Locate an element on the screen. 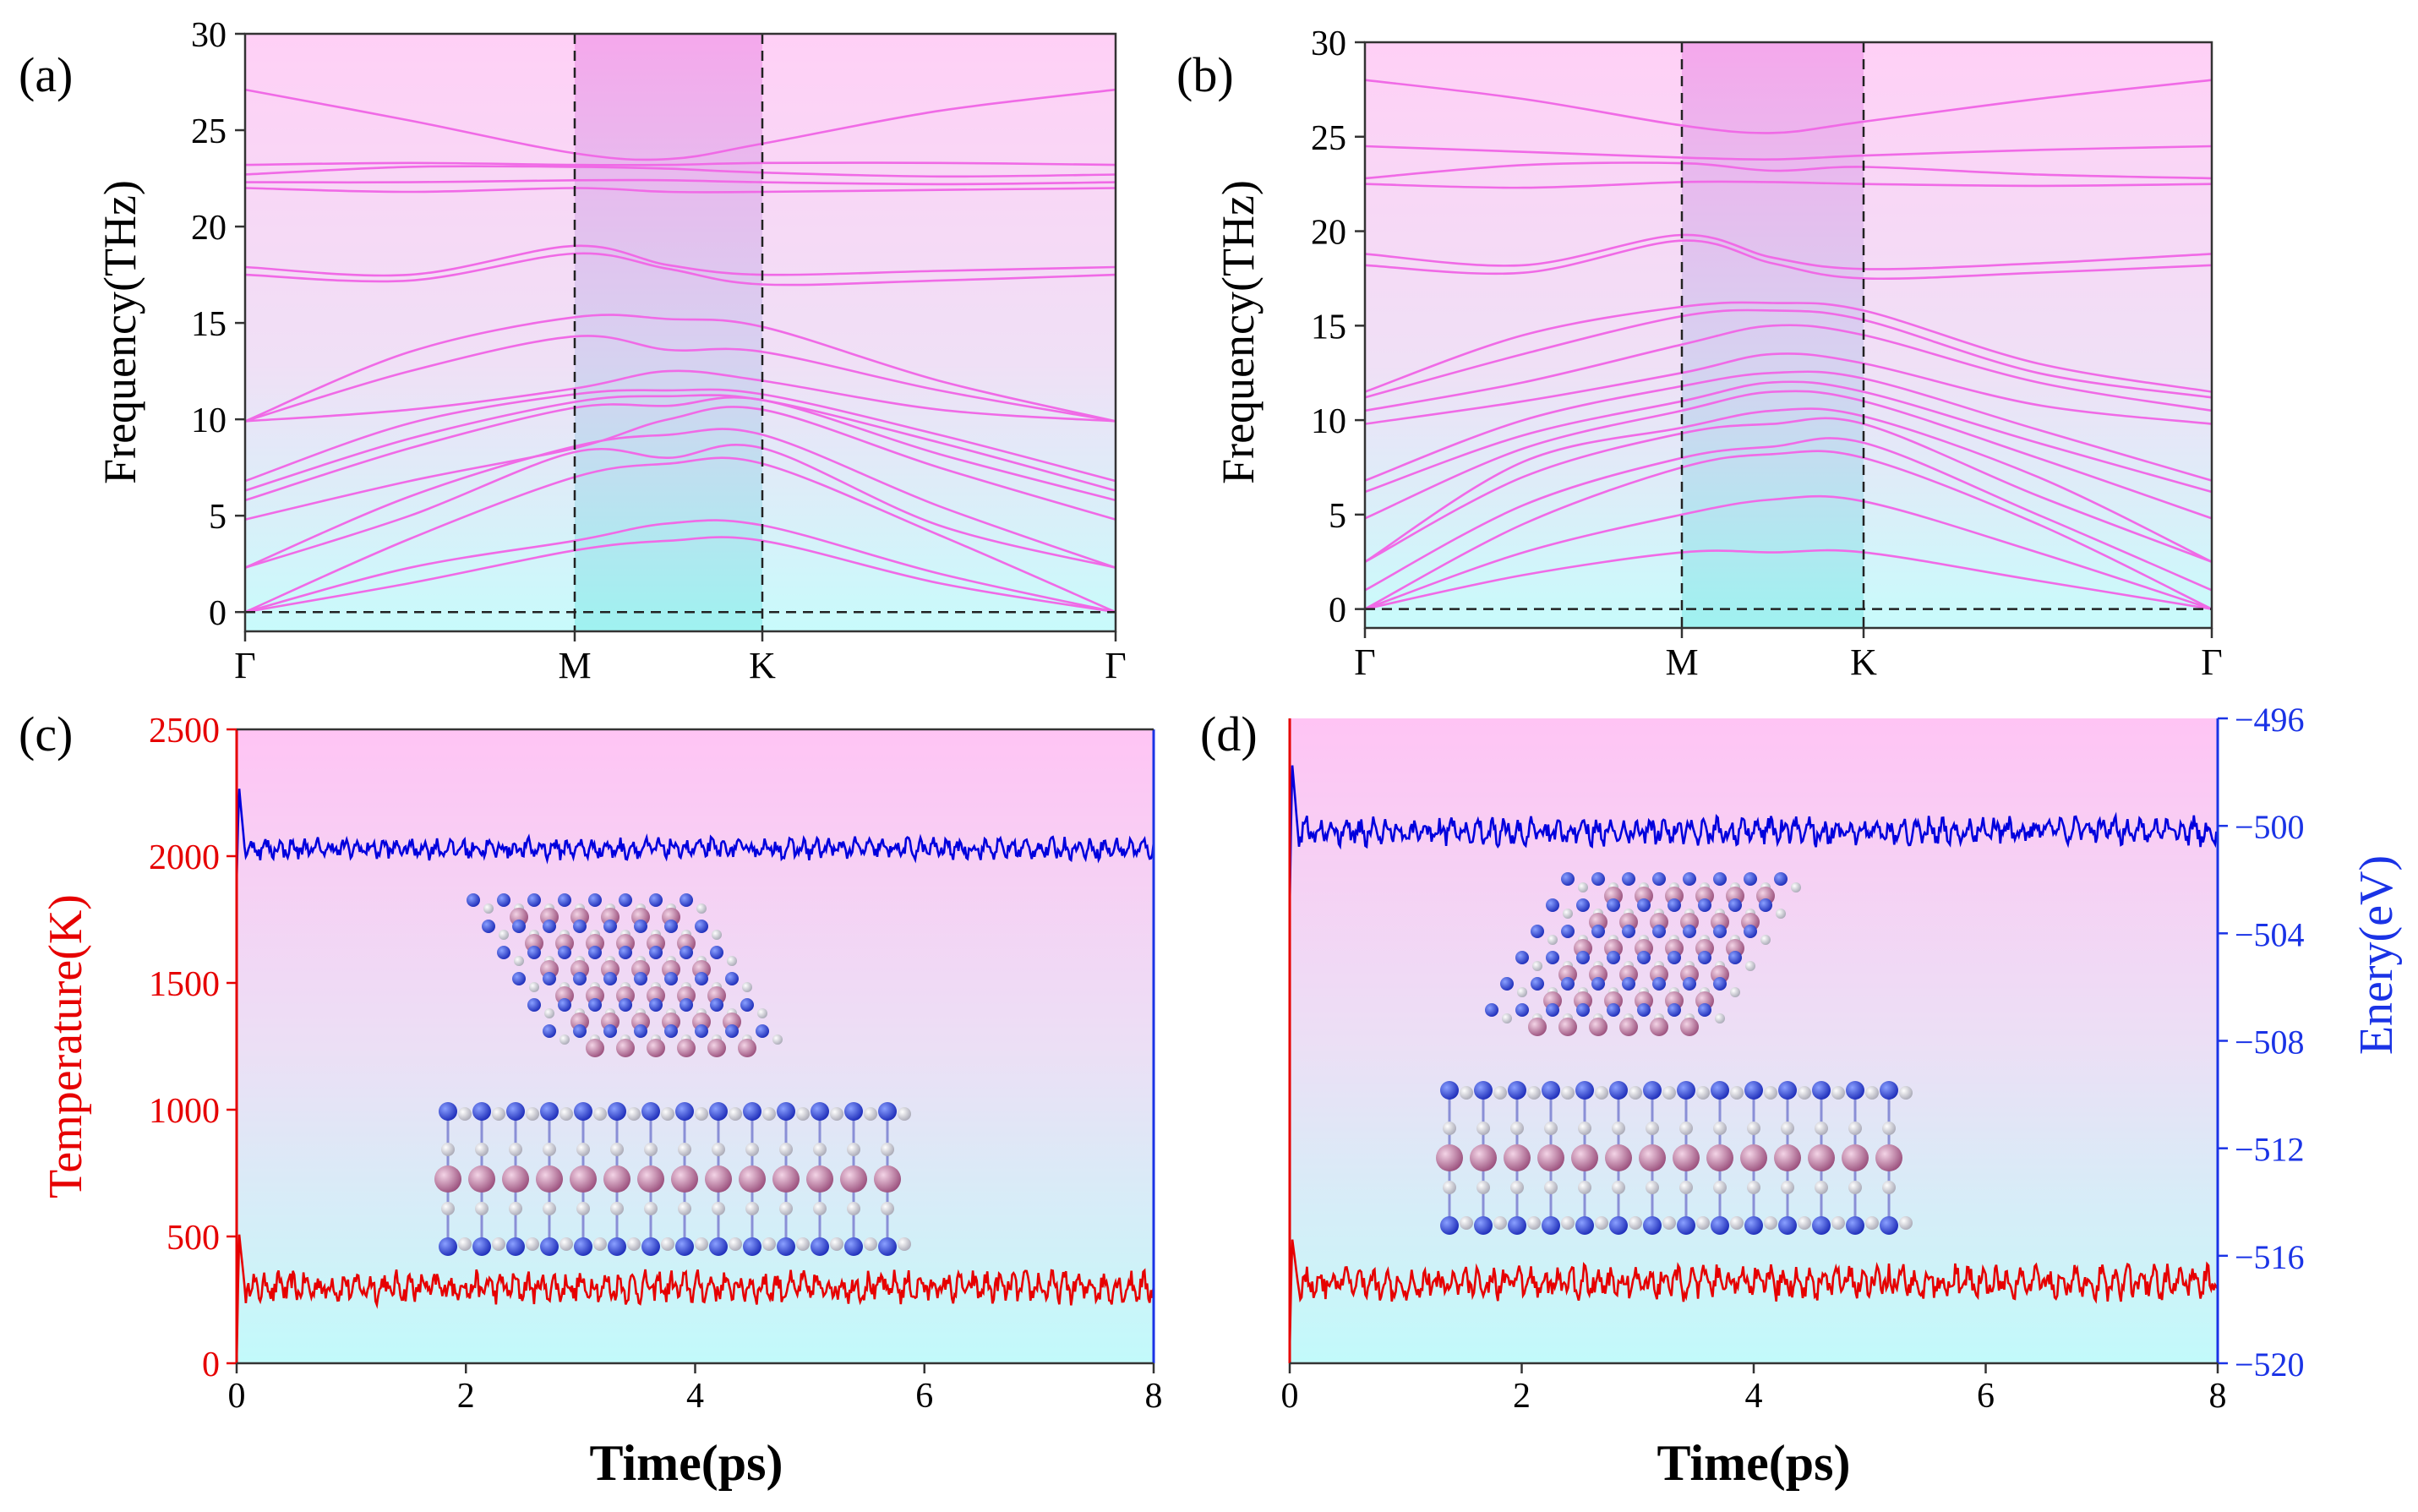 The width and height of the screenshot is (2418, 1512). panel-label: (d) is located at coordinates (1229, 734).